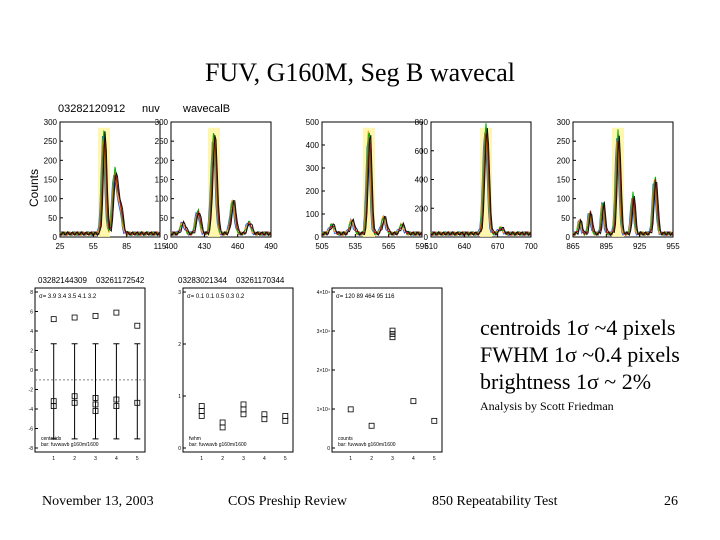 This screenshot has width=720, height=540. What do you see at coordinates (367, 445) in the screenshot?
I see `repeat-legend-line: bar: fuvwavb g160m/1600` at bounding box center [367, 445].